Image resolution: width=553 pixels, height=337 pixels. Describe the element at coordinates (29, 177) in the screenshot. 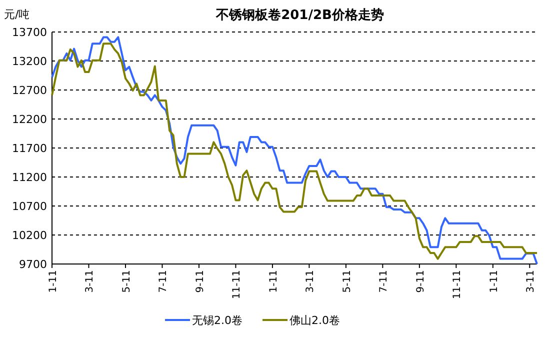

I see `y-tick-label: 11200` at that location.